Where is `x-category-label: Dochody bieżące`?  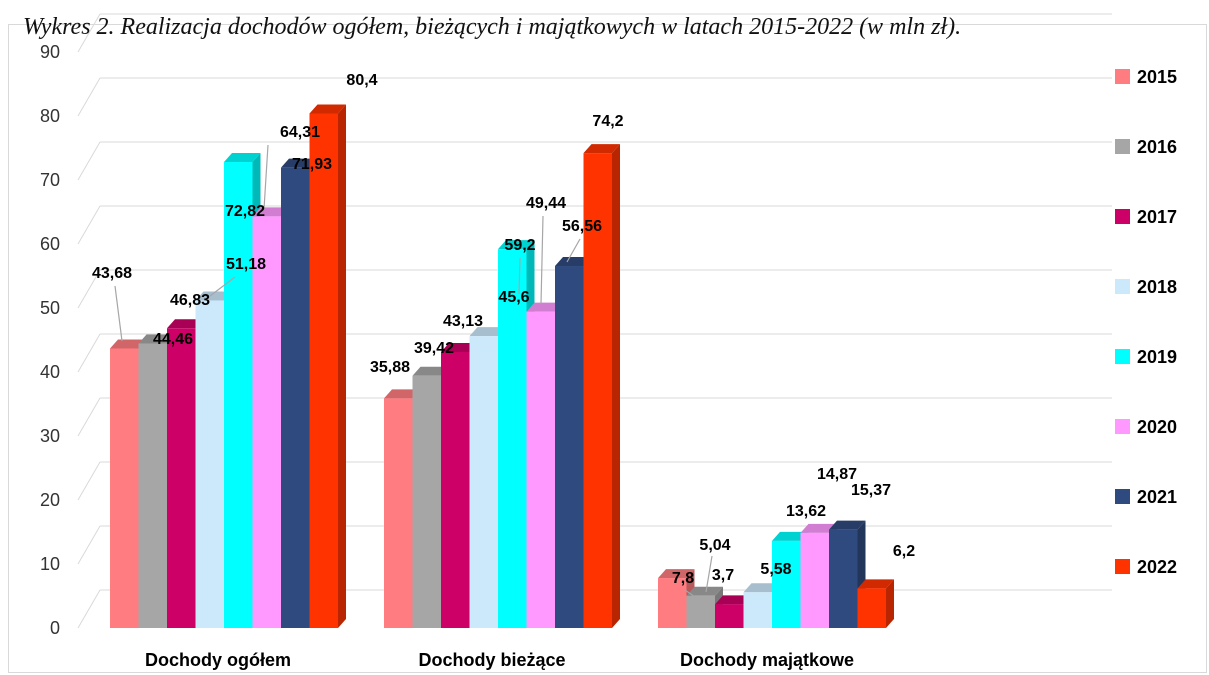
x-category-label: Dochody bieżące is located at coordinates (491, 660).